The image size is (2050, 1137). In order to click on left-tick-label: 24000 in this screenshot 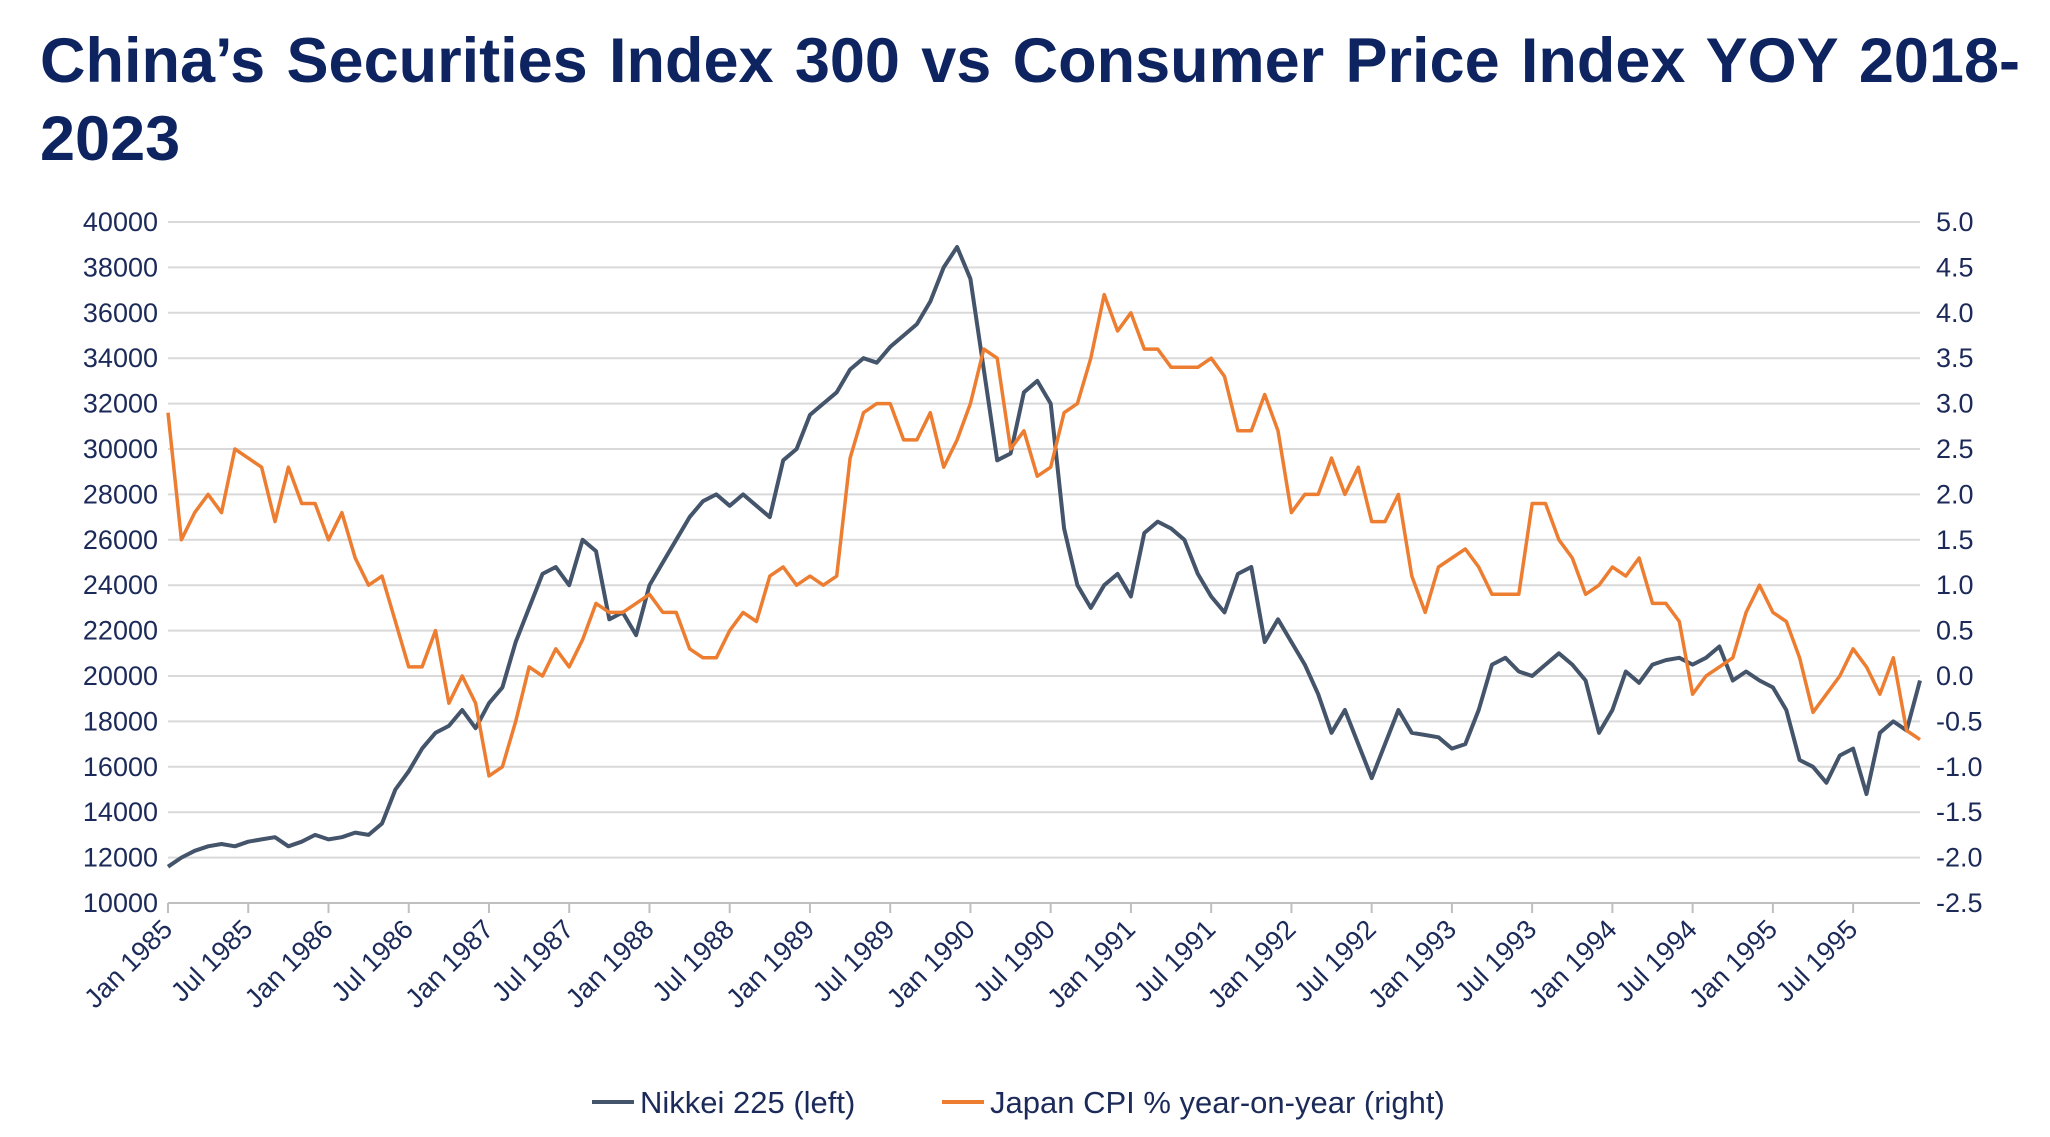, I will do `click(120, 585)`.